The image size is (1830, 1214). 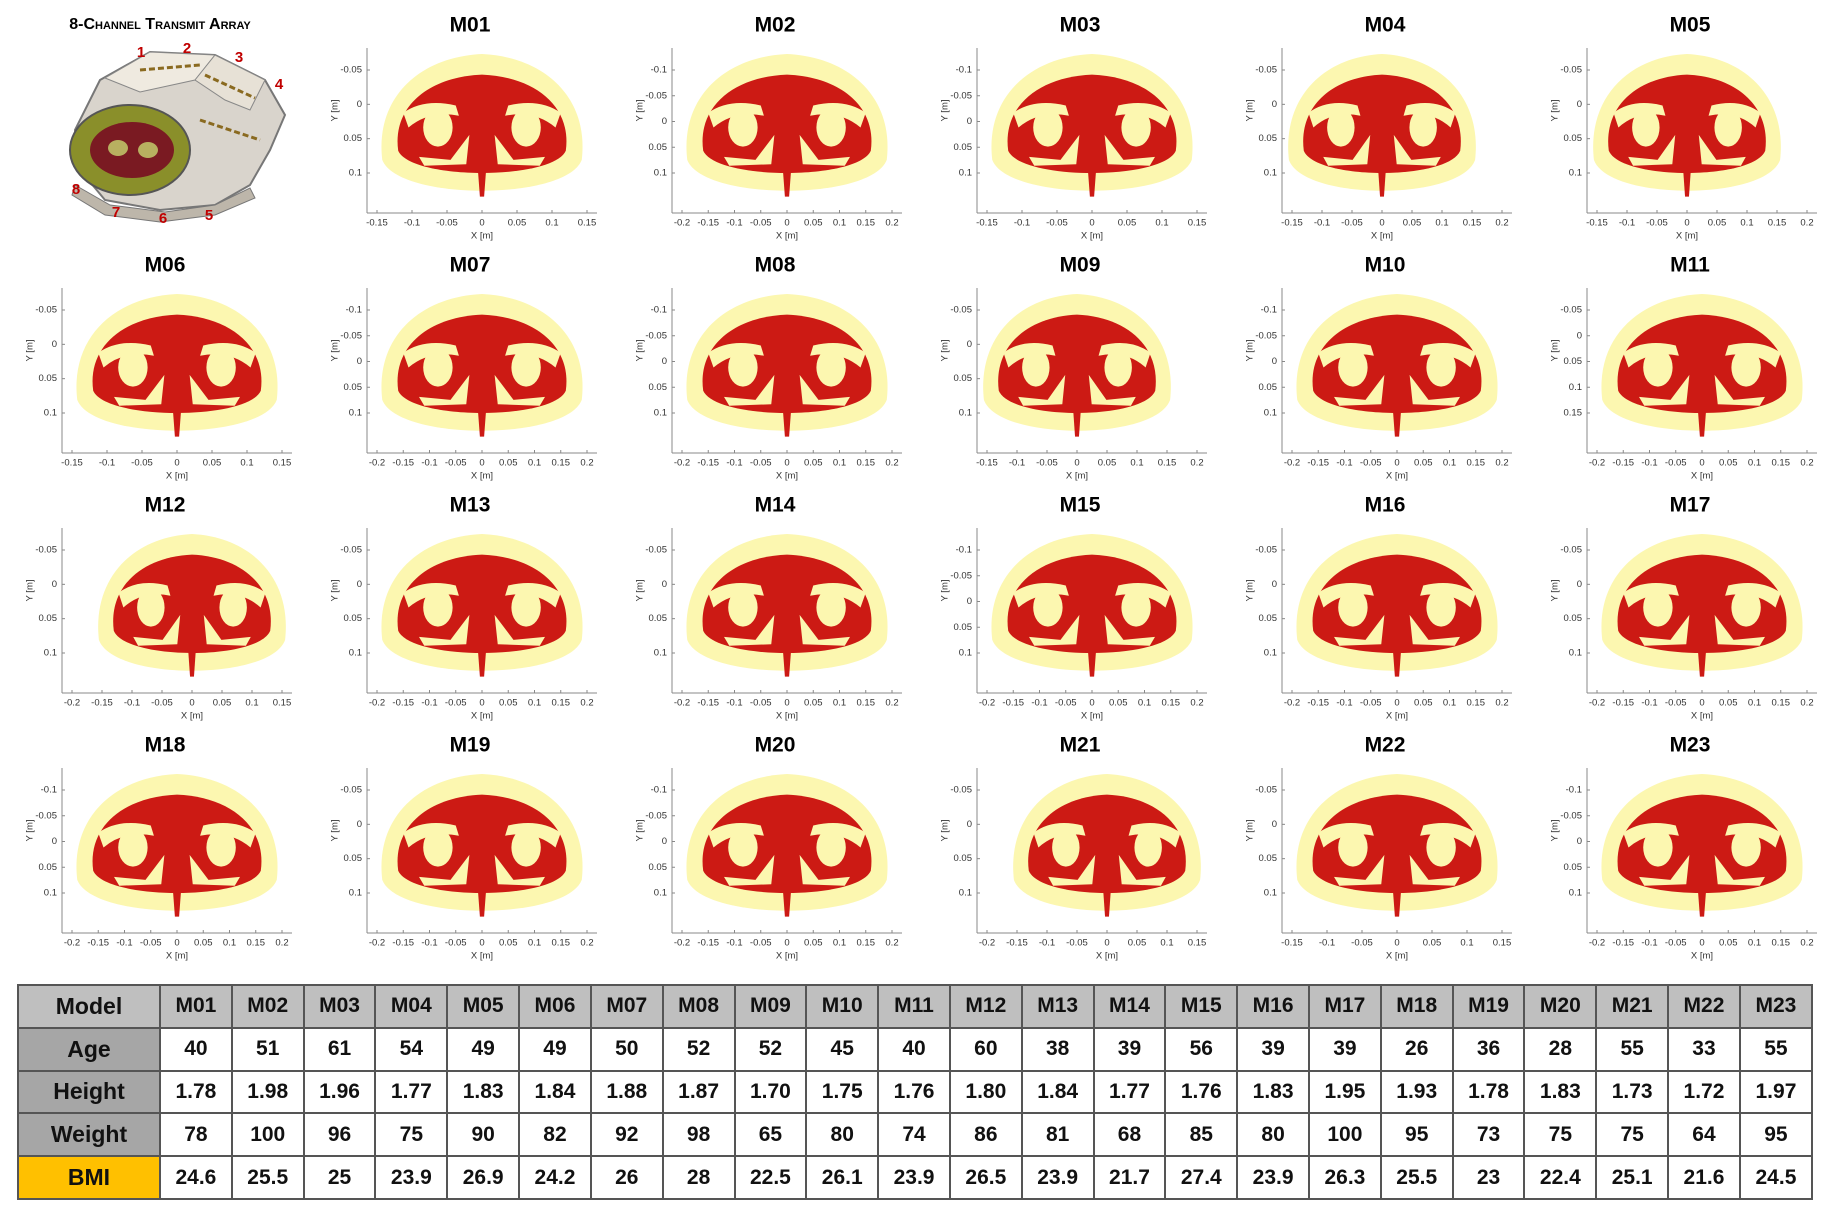 I want to click on table-cell: 86, so click(x=985, y=1135).